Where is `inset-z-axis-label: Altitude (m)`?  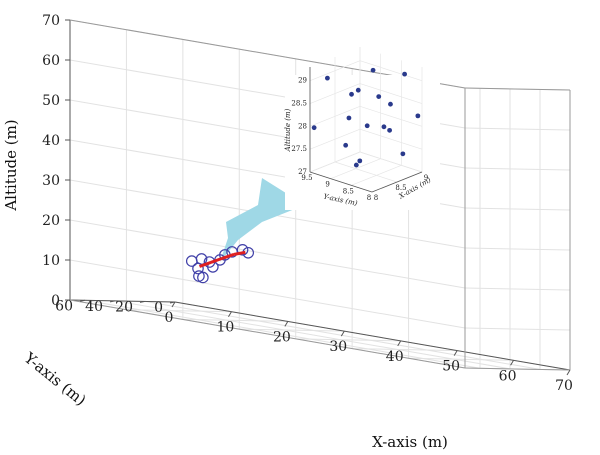
inset-z-axis-label: Altitude (m) is located at coordinates (288, 130).